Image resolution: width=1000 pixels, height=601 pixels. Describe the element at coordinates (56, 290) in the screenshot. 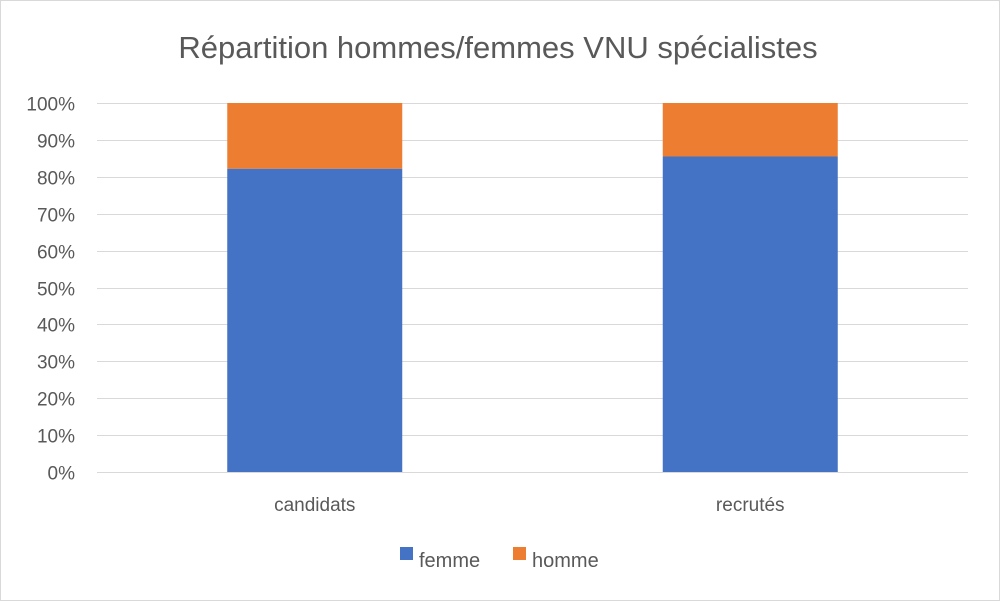

I see `y-tick-label: 50%` at that location.